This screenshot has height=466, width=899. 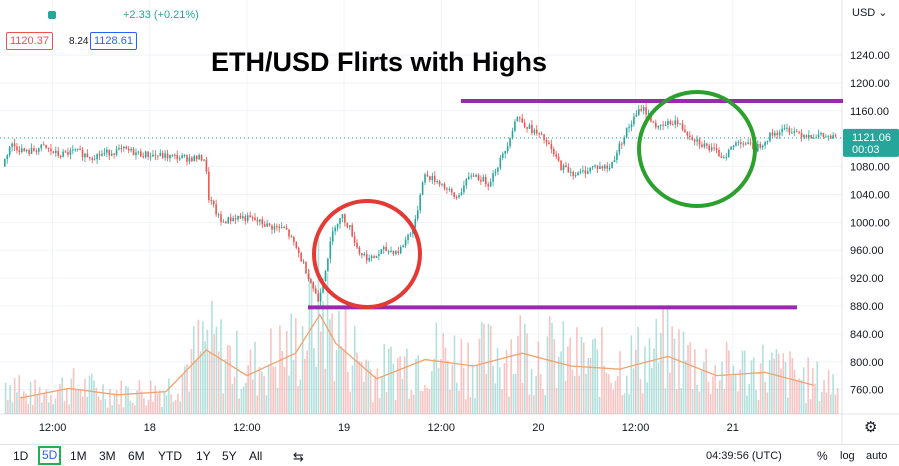 I want to click on y-tick-label: 1160.00, so click(x=869, y=112).